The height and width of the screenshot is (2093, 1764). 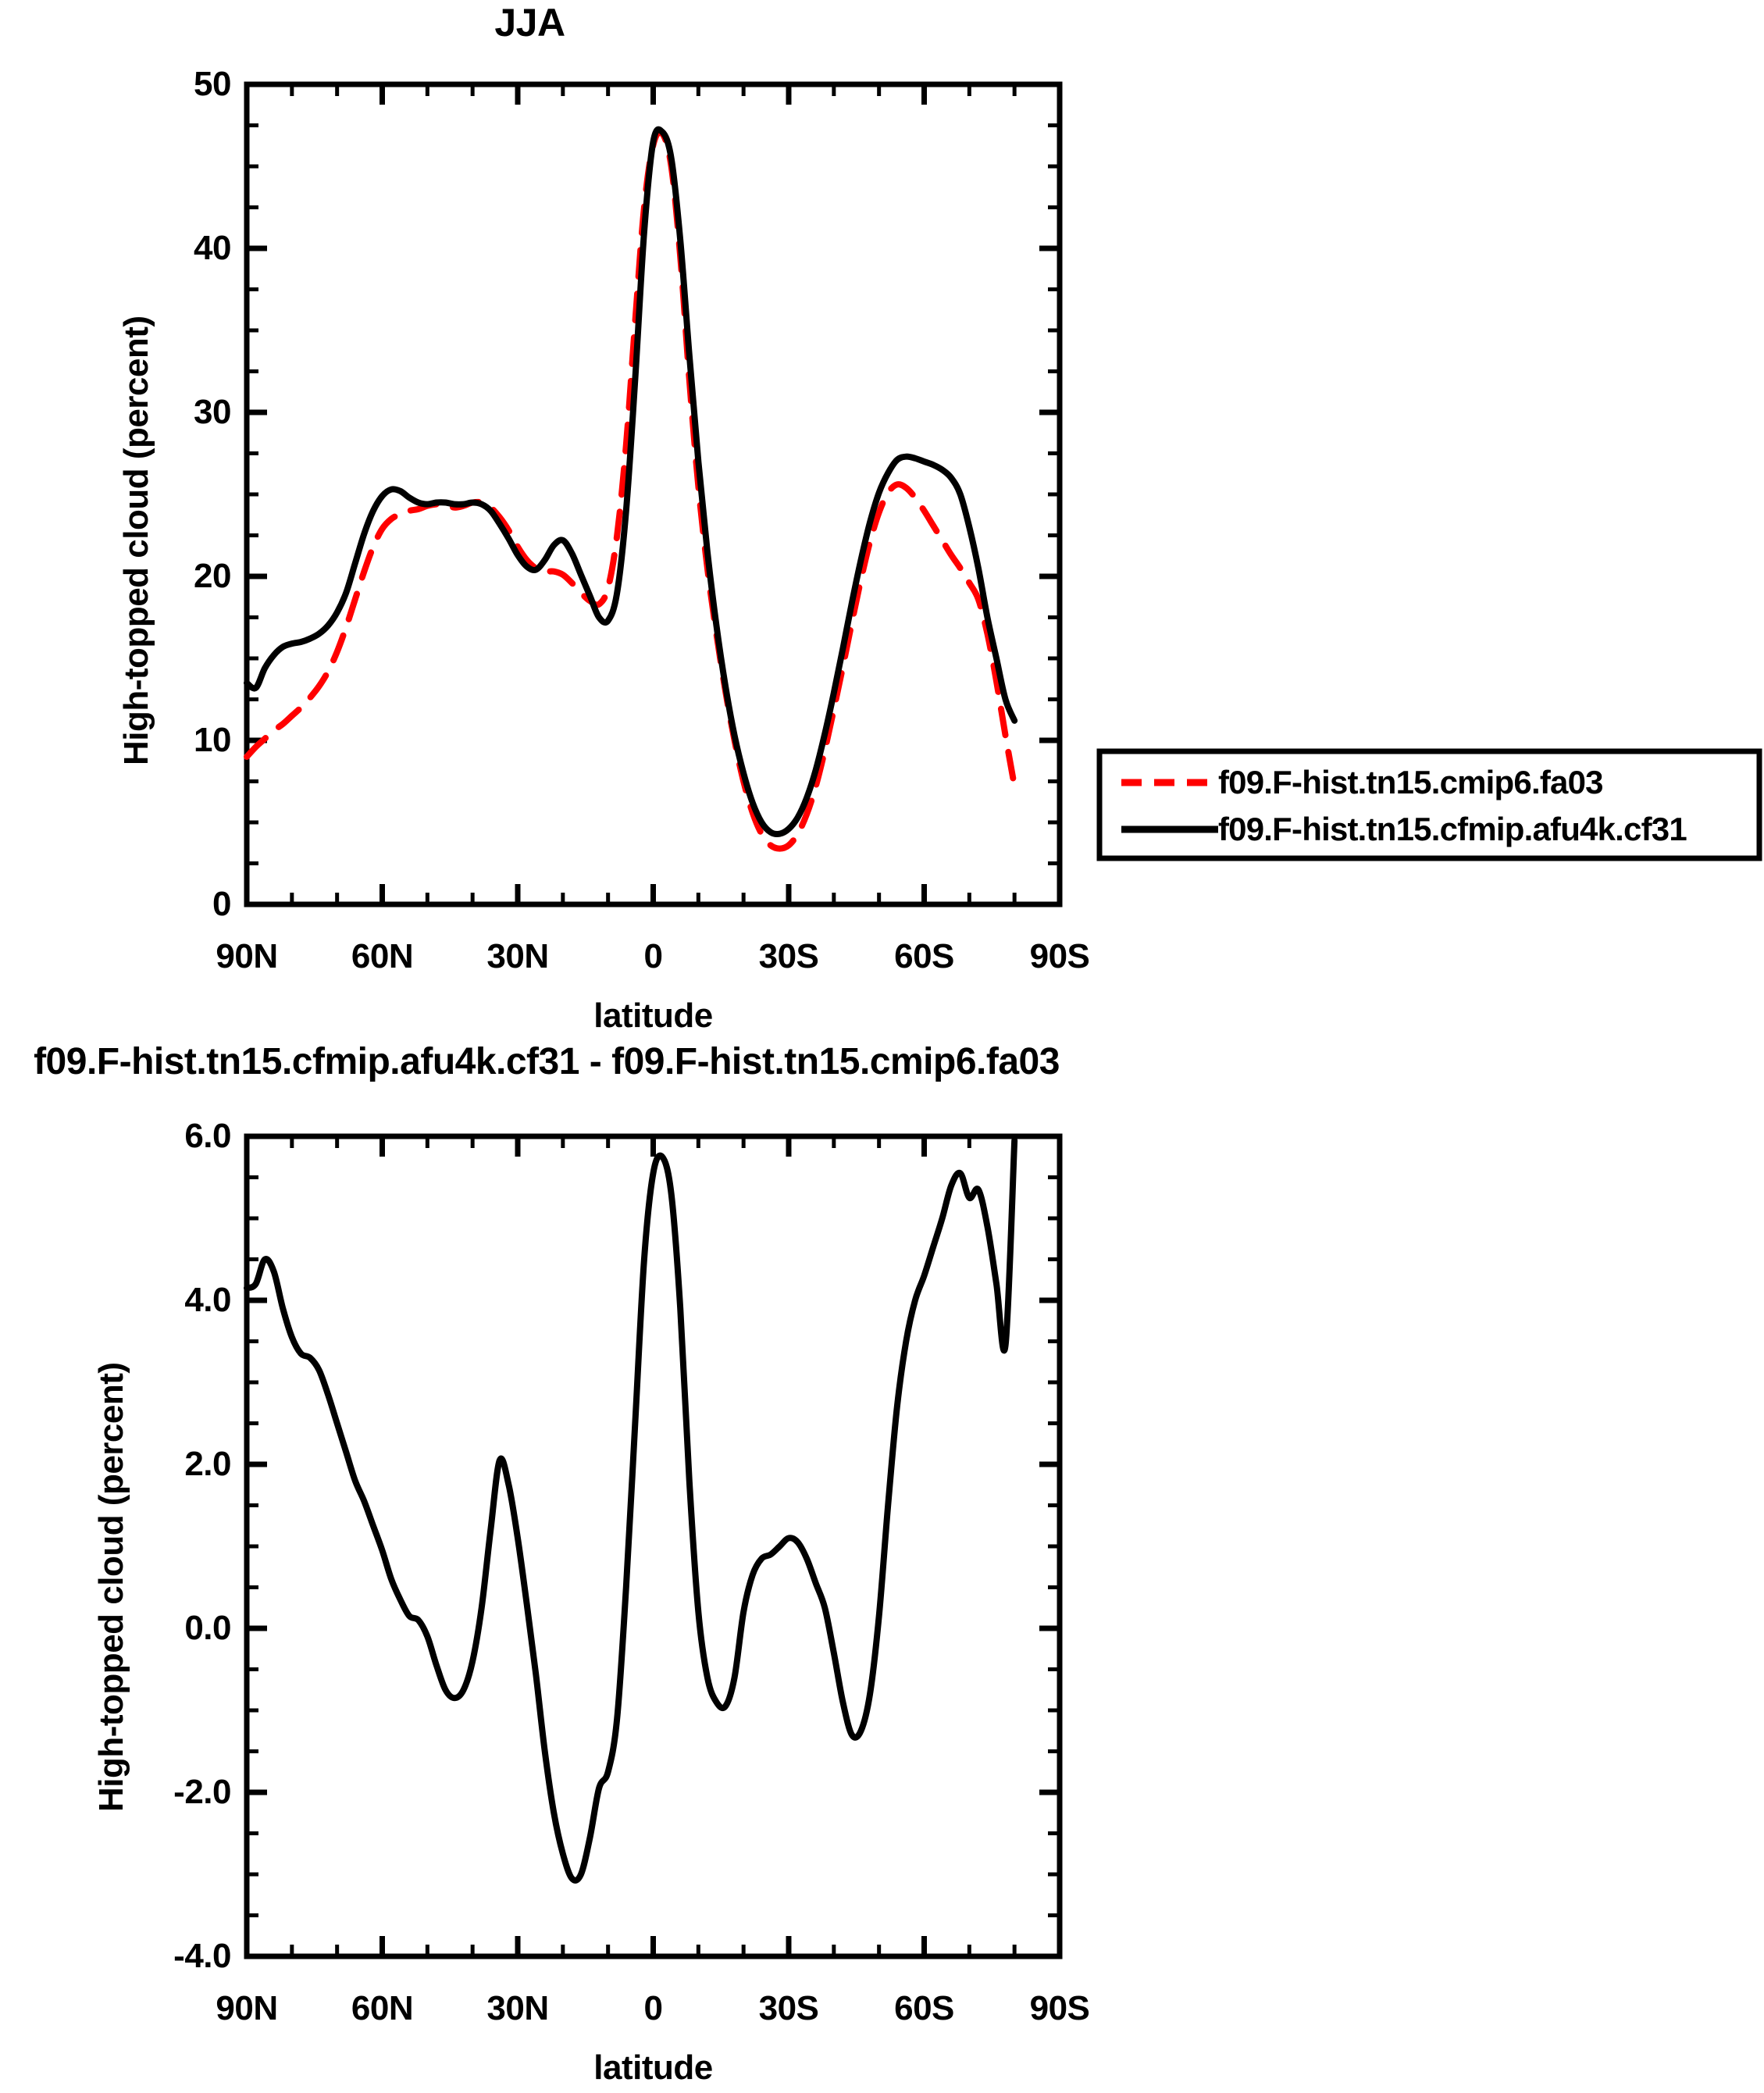 What do you see at coordinates (207, 1136) in the screenshot?
I see `y-tick-label-6.0: 6.0` at bounding box center [207, 1136].